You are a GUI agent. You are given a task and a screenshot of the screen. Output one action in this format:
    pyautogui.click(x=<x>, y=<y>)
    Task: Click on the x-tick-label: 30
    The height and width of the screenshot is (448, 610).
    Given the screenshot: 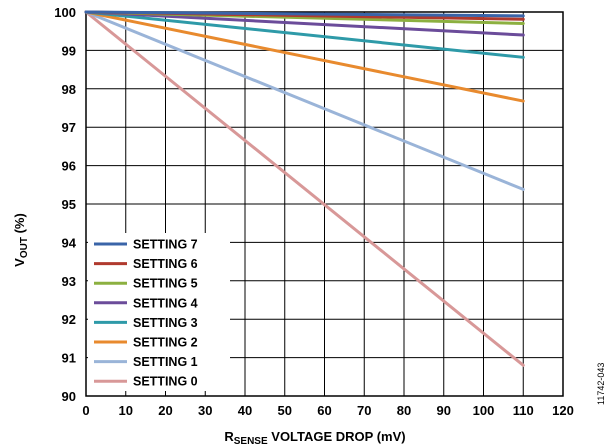 What is the action you would take?
    pyautogui.click(x=205, y=410)
    